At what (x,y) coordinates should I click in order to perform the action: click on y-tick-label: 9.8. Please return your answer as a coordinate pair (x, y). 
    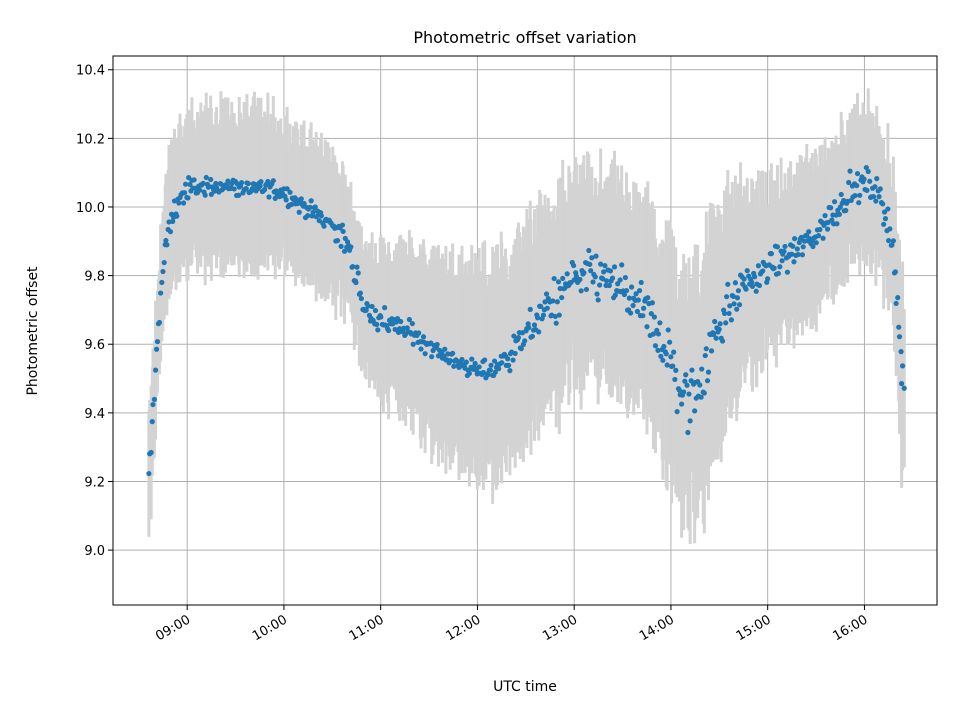
    Looking at the image, I should click on (94, 277).